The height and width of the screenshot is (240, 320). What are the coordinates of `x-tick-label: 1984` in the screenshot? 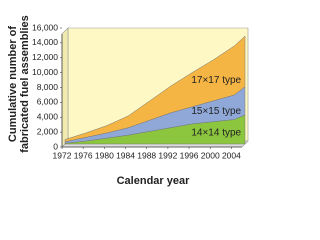 It's located at (125, 155).